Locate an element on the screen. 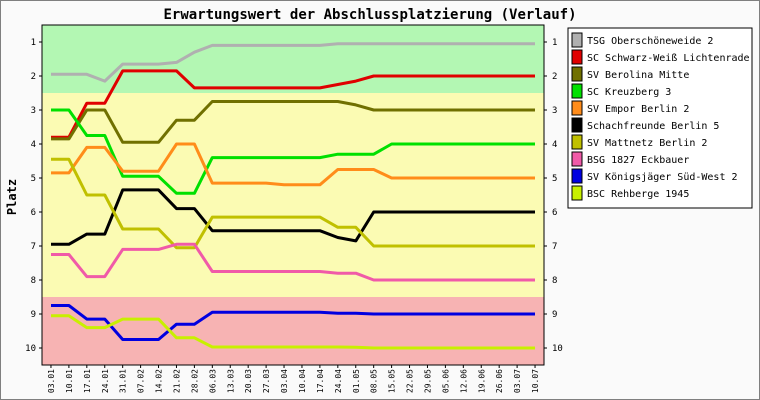 This screenshot has width=760, height=400. y-tick-label-right: 2 is located at coordinates (554, 77).